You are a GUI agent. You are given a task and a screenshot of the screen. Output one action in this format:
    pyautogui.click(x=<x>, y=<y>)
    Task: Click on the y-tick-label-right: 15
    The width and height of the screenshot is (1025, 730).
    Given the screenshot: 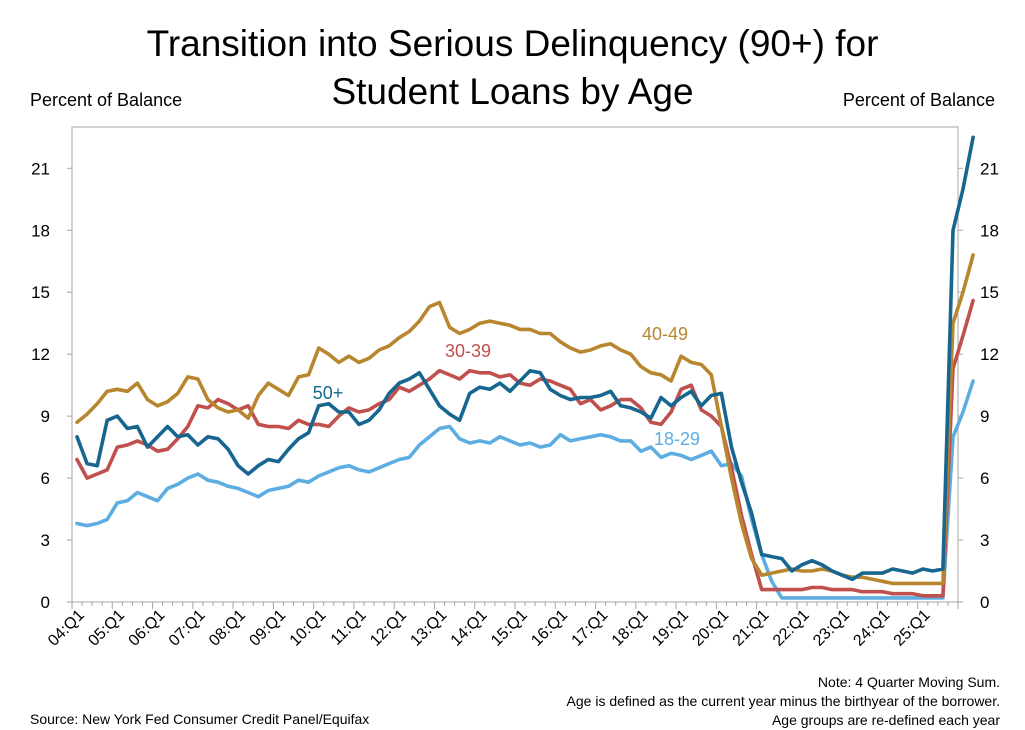 What is the action you would take?
    pyautogui.click(x=989, y=292)
    